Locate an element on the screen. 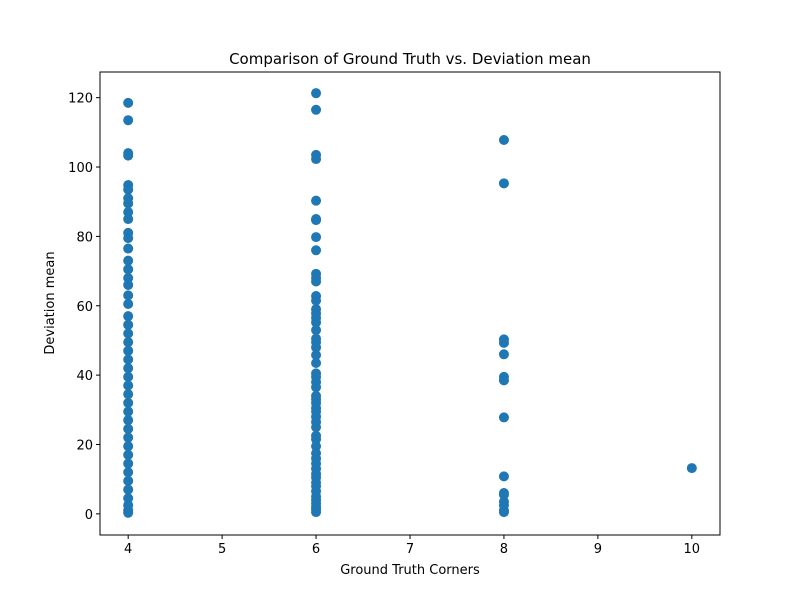  y-tick-label: 100 is located at coordinates (80, 168).